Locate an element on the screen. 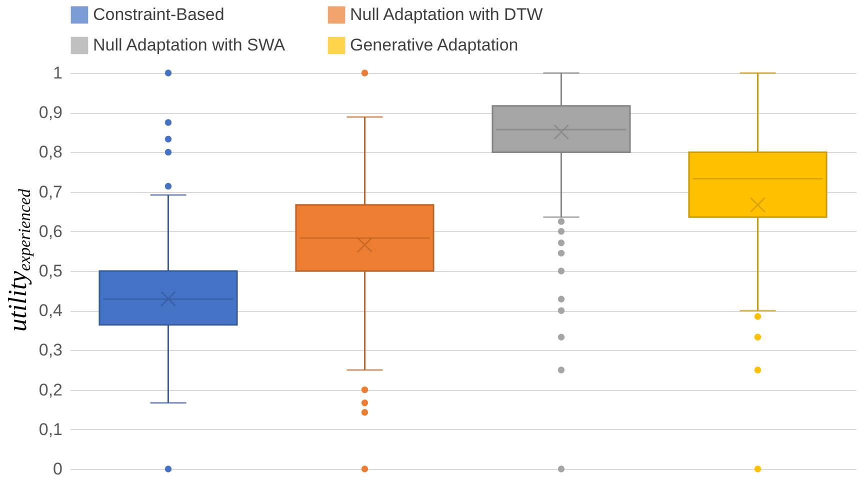 Image resolution: width=866 pixels, height=482 pixels. legend-label: Null Adaptation with SWA is located at coordinates (189, 45).